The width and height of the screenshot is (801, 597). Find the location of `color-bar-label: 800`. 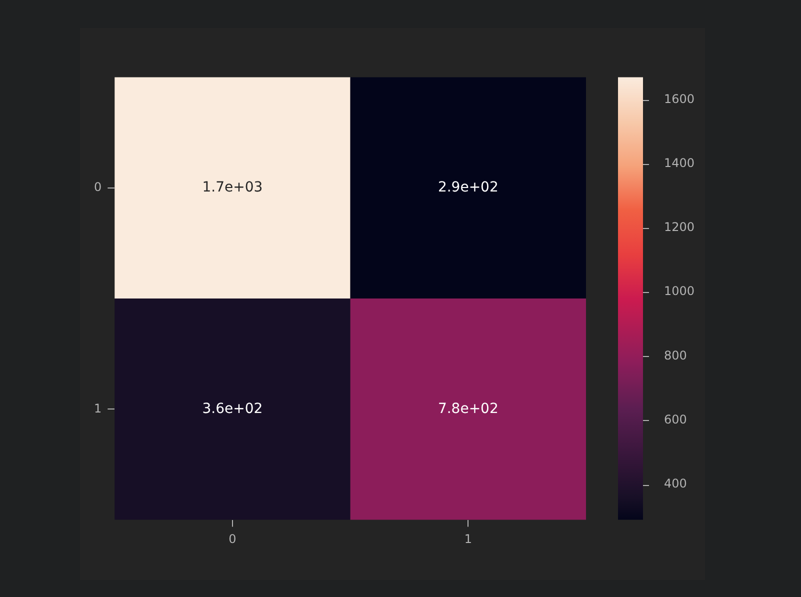

color-bar-label: 800 is located at coordinates (675, 355).